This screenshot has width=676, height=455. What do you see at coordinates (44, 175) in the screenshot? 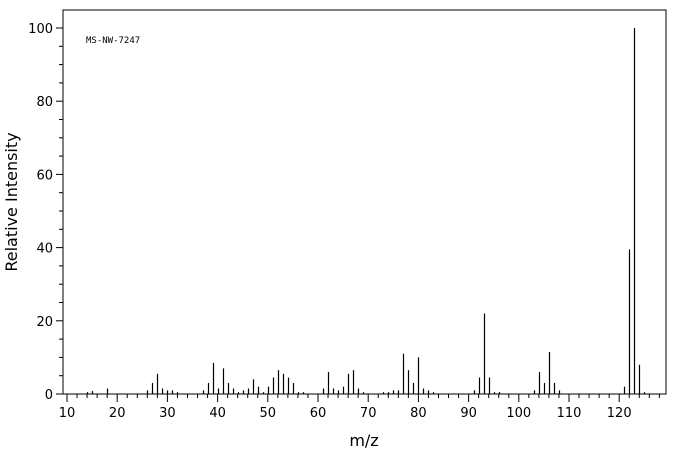
I see `y-tick-label: 60` at bounding box center [44, 175].